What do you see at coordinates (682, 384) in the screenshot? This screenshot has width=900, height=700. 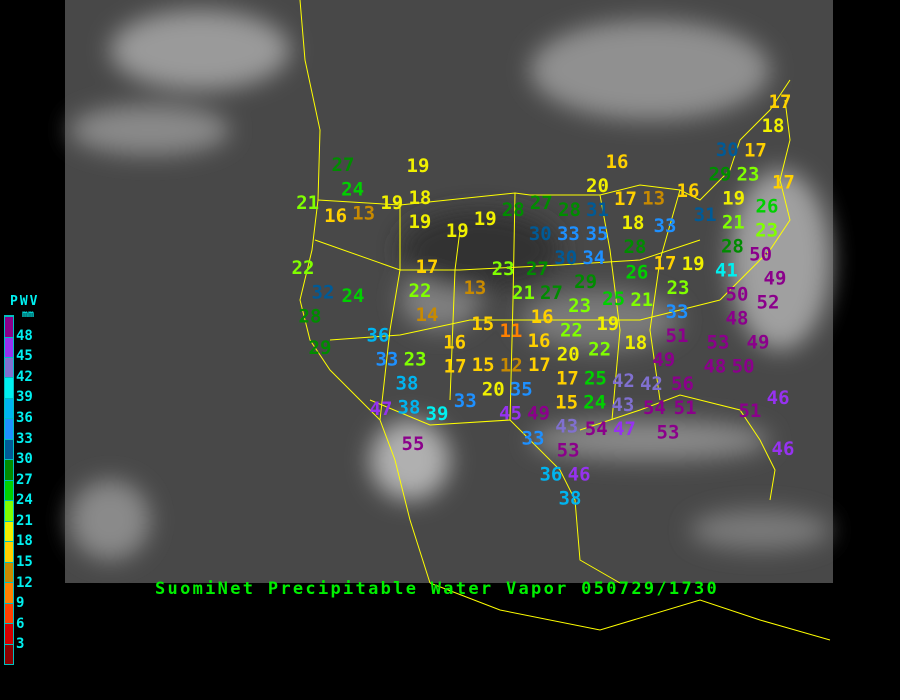 I see `station-pwv-value: 56` at bounding box center [682, 384].